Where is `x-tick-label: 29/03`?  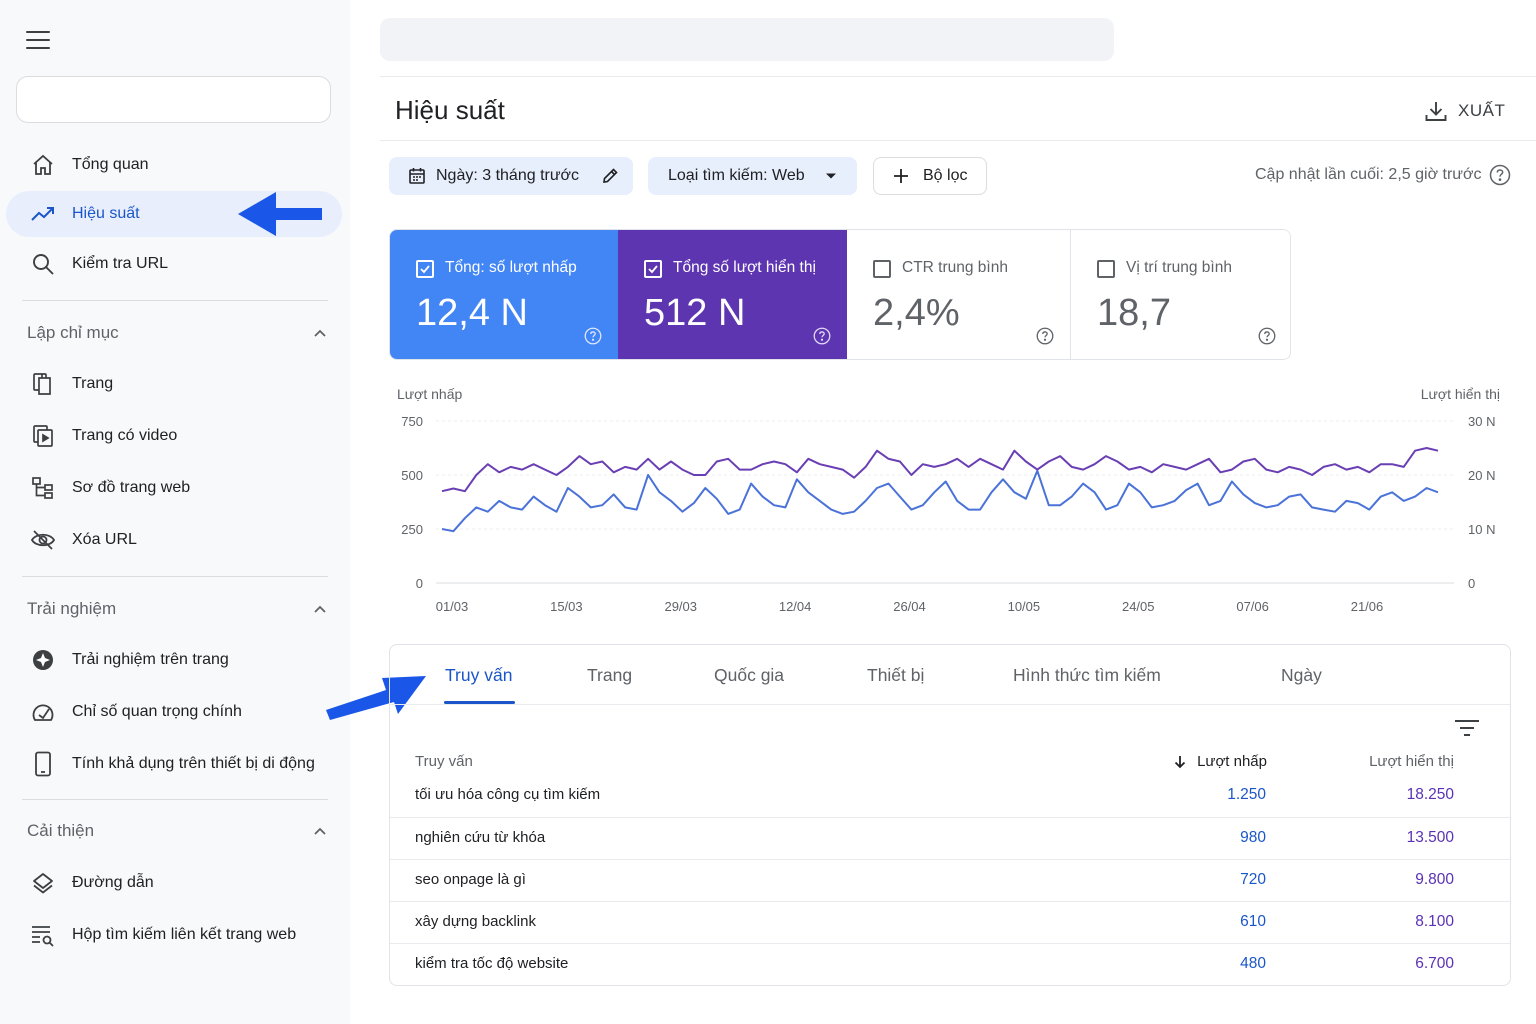 x-tick-label: 29/03 is located at coordinates (680, 606).